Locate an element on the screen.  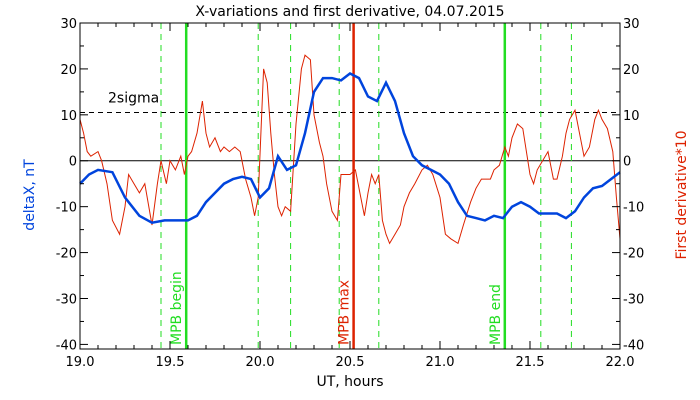
x-tick-label: 19.5 is located at coordinates (170, 362).